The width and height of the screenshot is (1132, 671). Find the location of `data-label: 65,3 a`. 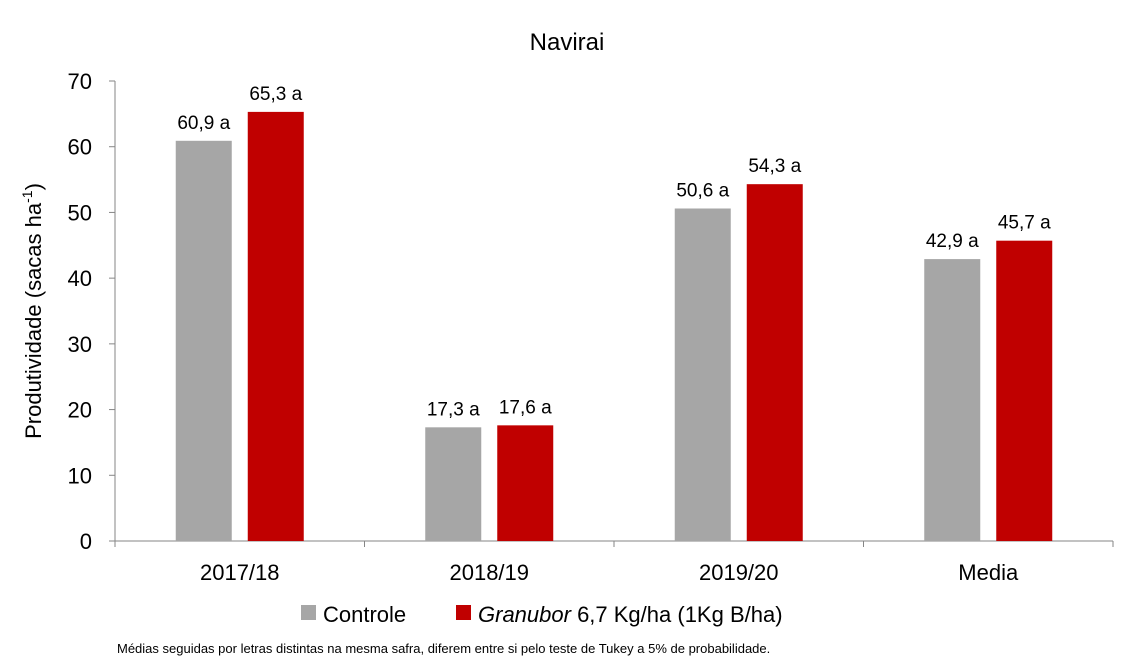

data-label: 65,3 a is located at coordinates (275, 94).